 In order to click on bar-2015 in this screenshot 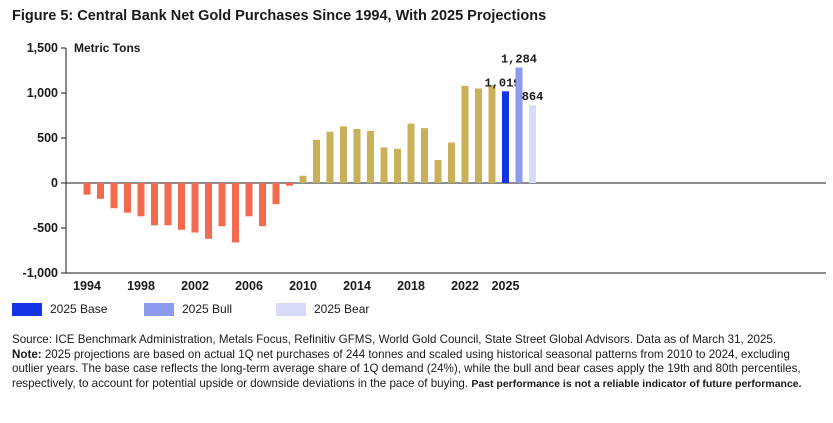, I will do `click(370, 156)`.